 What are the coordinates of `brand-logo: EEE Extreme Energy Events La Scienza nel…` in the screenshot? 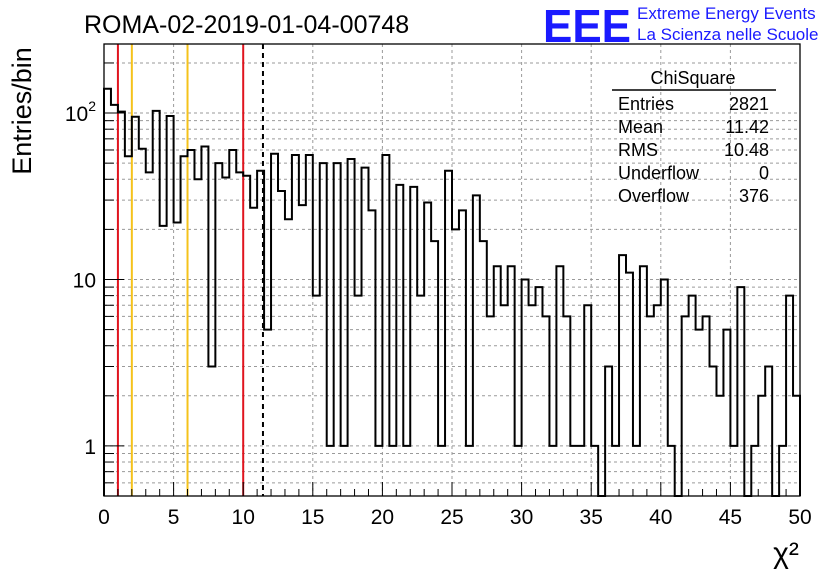 It's located at (680, 26).